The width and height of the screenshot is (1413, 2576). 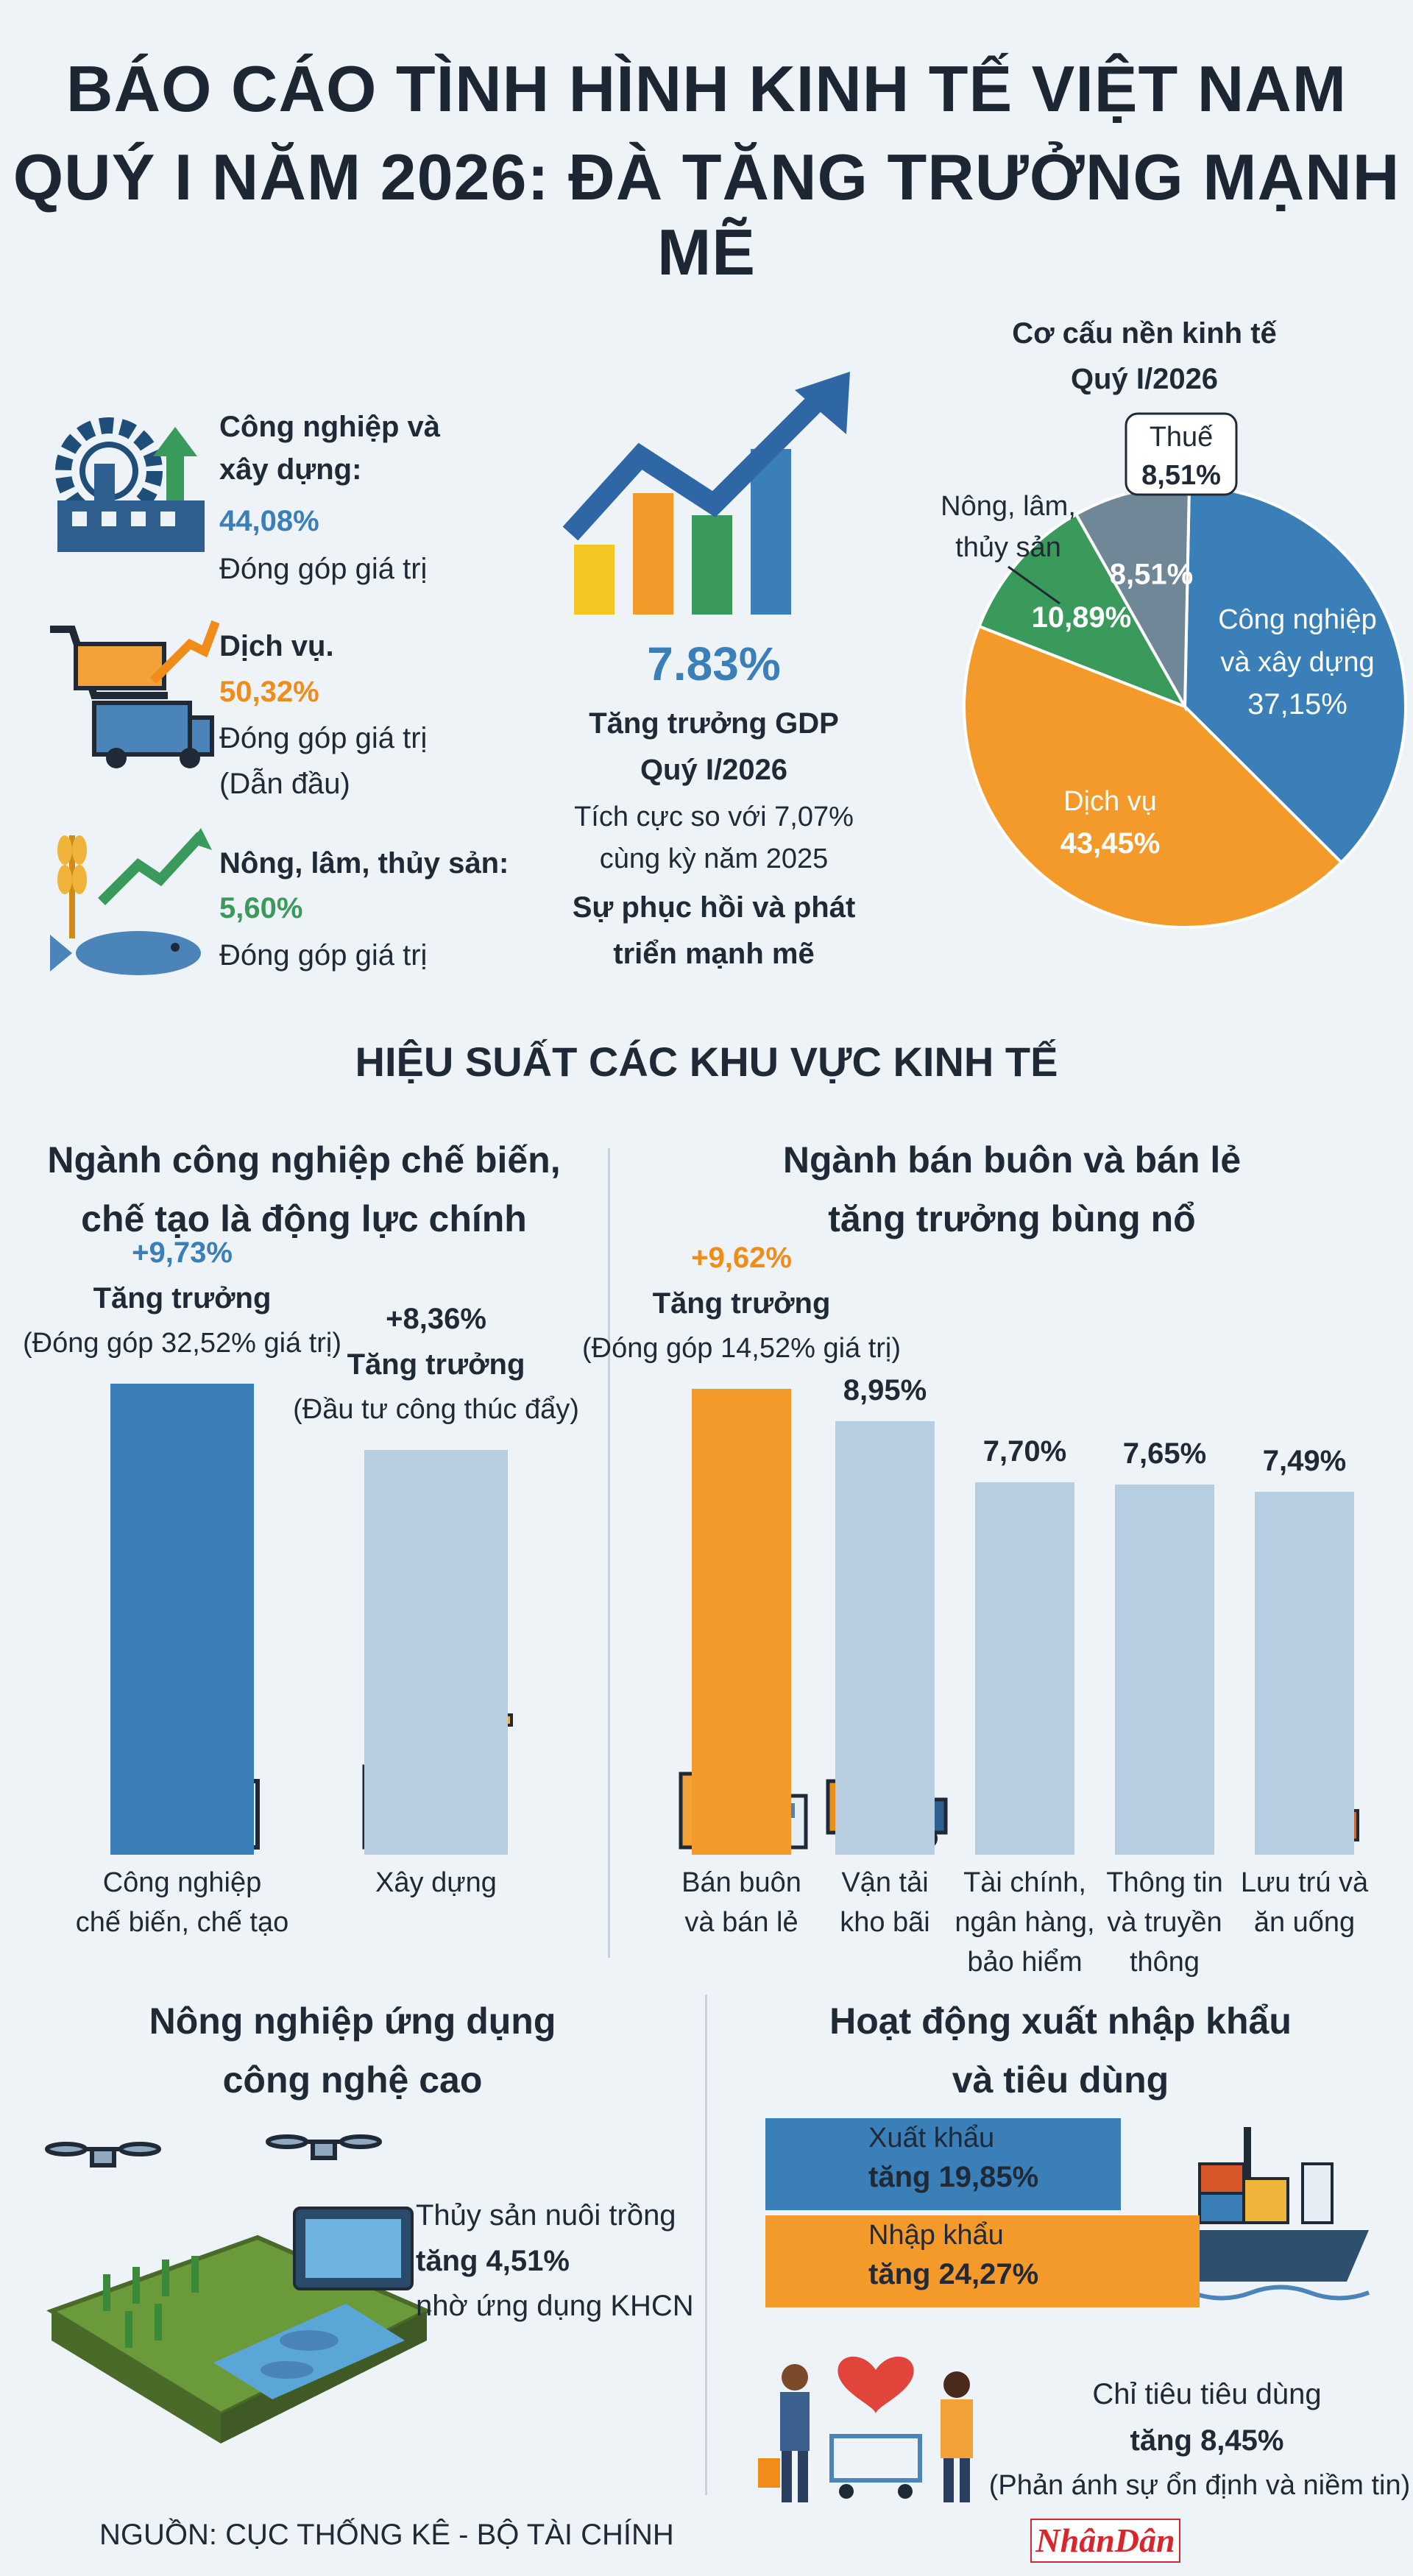 I want to click on consume-line-2: tăng 8,45%, so click(x=1207, y=2440).